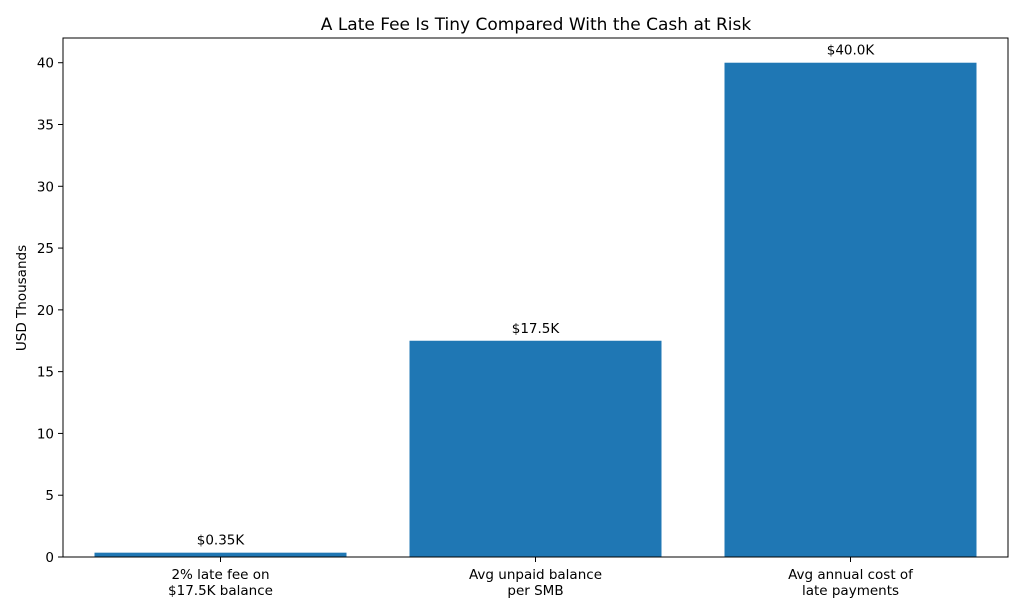  Describe the element at coordinates (45, 373) in the screenshot. I see `y-tick-label-3: 15` at that location.